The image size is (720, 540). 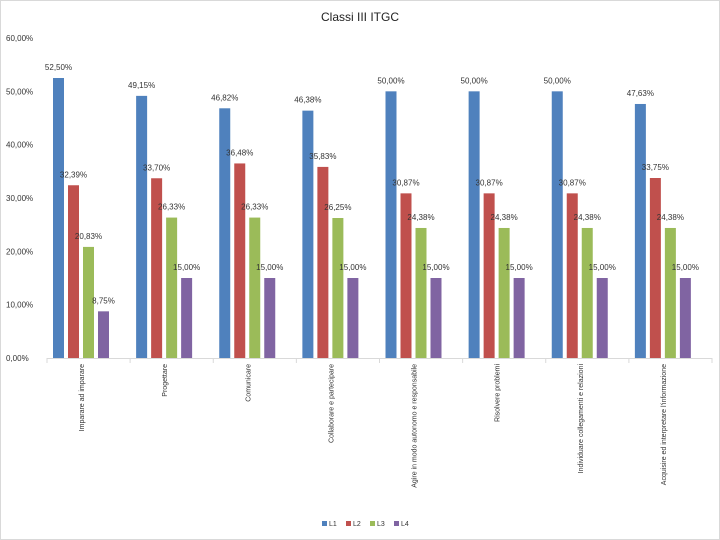 What do you see at coordinates (331, 403) in the screenshot?
I see `category-label: Collaborare e partecipare` at bounding box center [331, 403].